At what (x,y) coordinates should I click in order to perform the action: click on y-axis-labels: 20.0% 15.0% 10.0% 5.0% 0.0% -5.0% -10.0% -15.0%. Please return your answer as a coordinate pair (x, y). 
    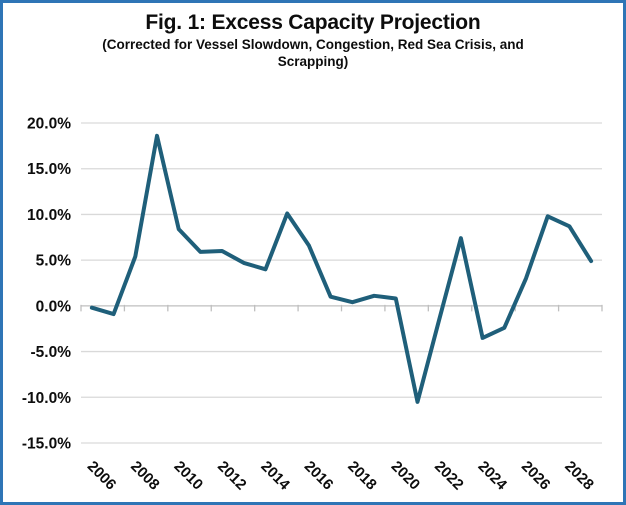
    Looking at the image, I should click on (46, 284).